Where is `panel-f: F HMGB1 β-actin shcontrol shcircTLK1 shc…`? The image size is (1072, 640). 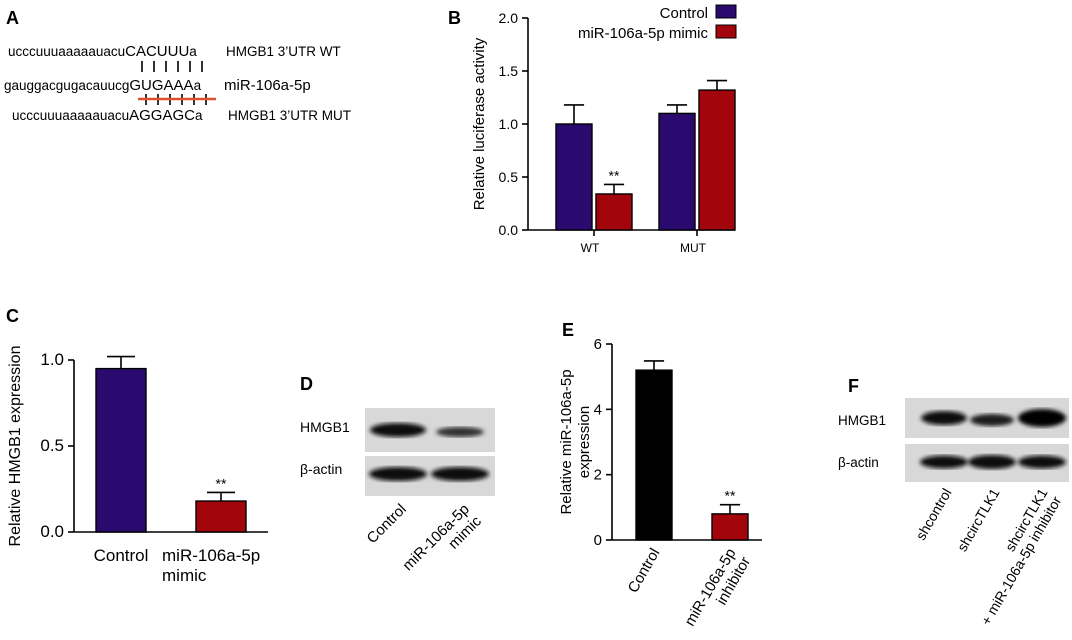 panel-f: F HMGB1 β-actin shcontrol shcircTLK1 shc… is located at coordinates (953, 502).